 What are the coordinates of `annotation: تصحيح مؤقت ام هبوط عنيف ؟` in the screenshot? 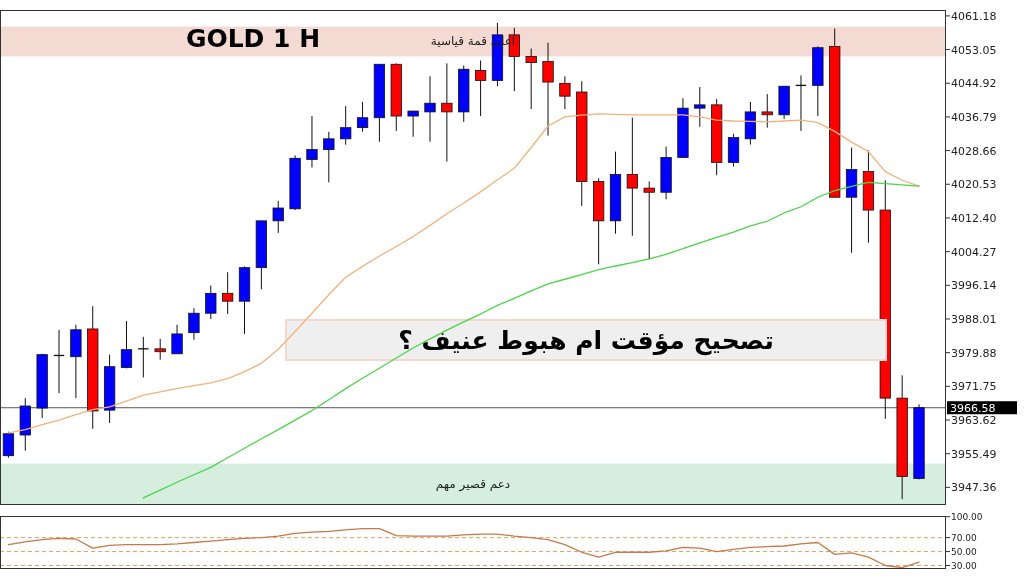 It's located at (586, 341).